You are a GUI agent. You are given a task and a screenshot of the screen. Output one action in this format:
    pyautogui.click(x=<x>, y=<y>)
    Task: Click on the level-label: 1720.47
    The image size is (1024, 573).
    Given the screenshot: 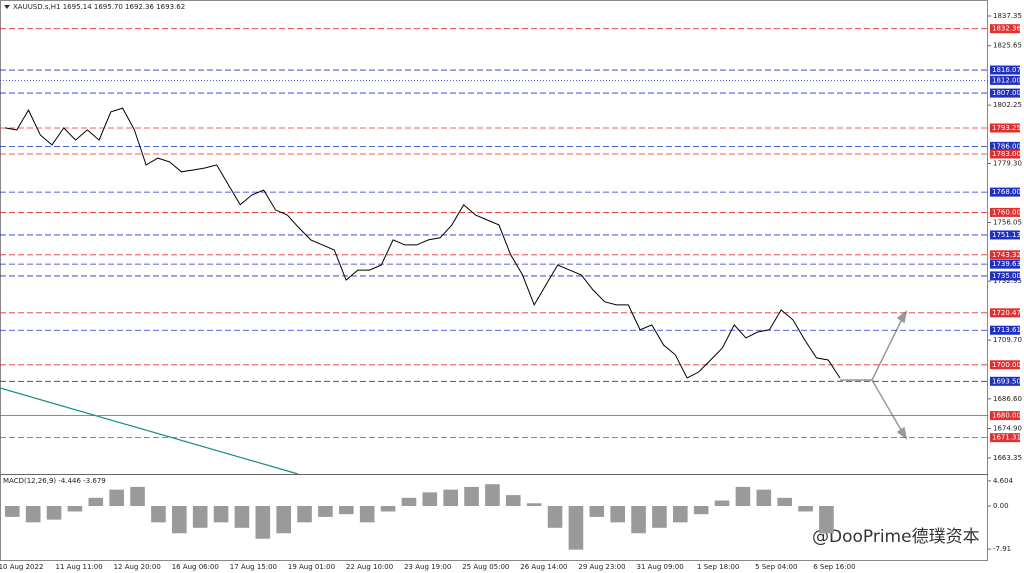 What is the action you would take?
    pyautogui.click(x=1006, y=313)
    